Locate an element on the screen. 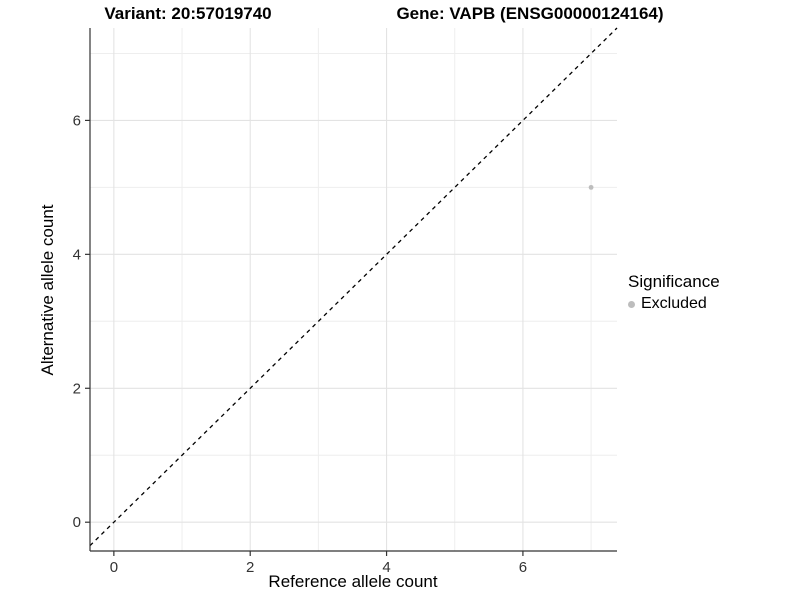 Image resolution: width=800 pixels, height=600 pixels. y-axis-title: Alternative allele count is located at coordinates (47, 290).